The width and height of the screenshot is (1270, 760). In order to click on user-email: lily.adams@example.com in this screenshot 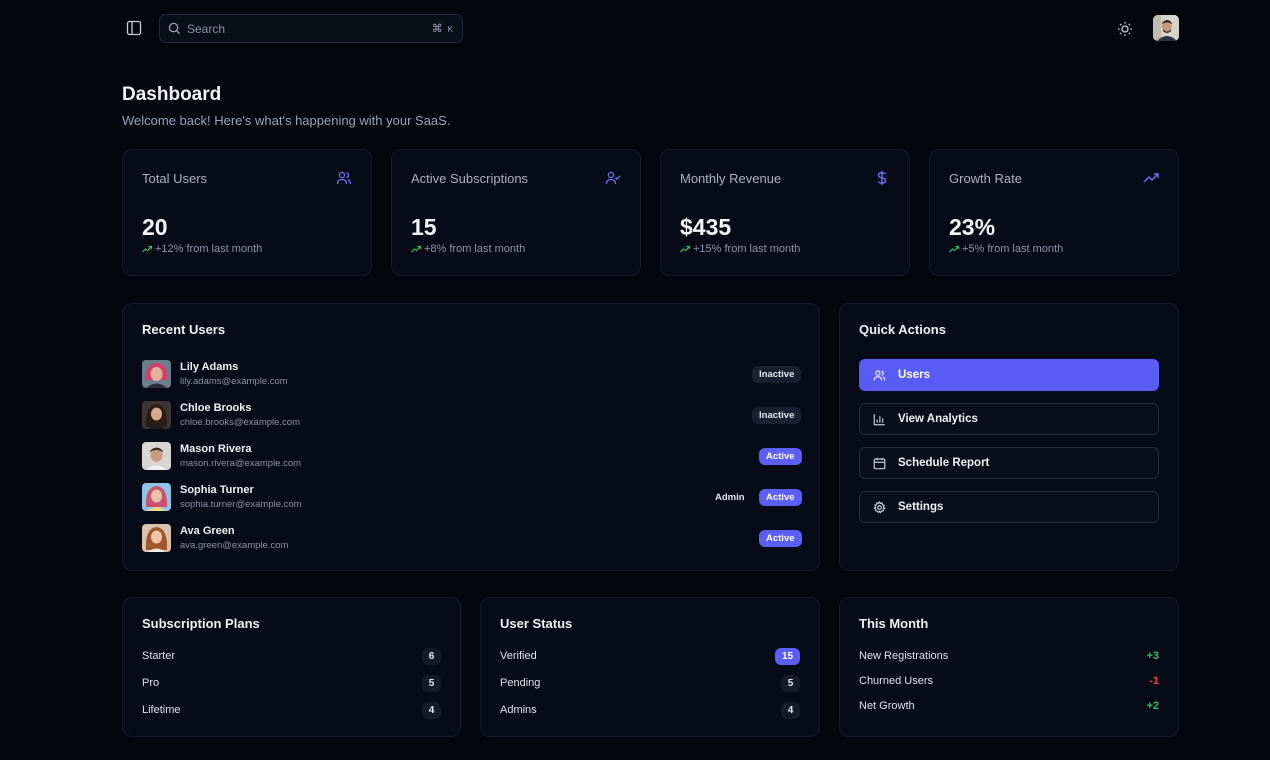, I will do `click(234, 381)`.